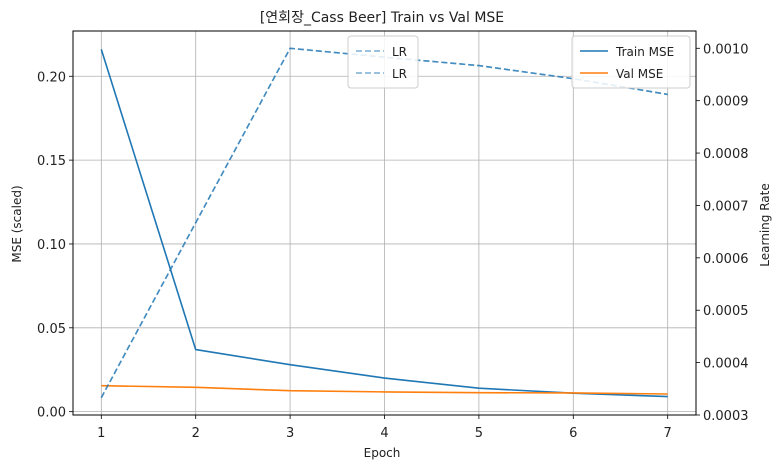 Image resolution: width=784 pixels, height=469 pixels. What do you see at coordinates (479, 433) in the screenshot?
I see `x-tick-label: 5` at bounding box center [479, 433].